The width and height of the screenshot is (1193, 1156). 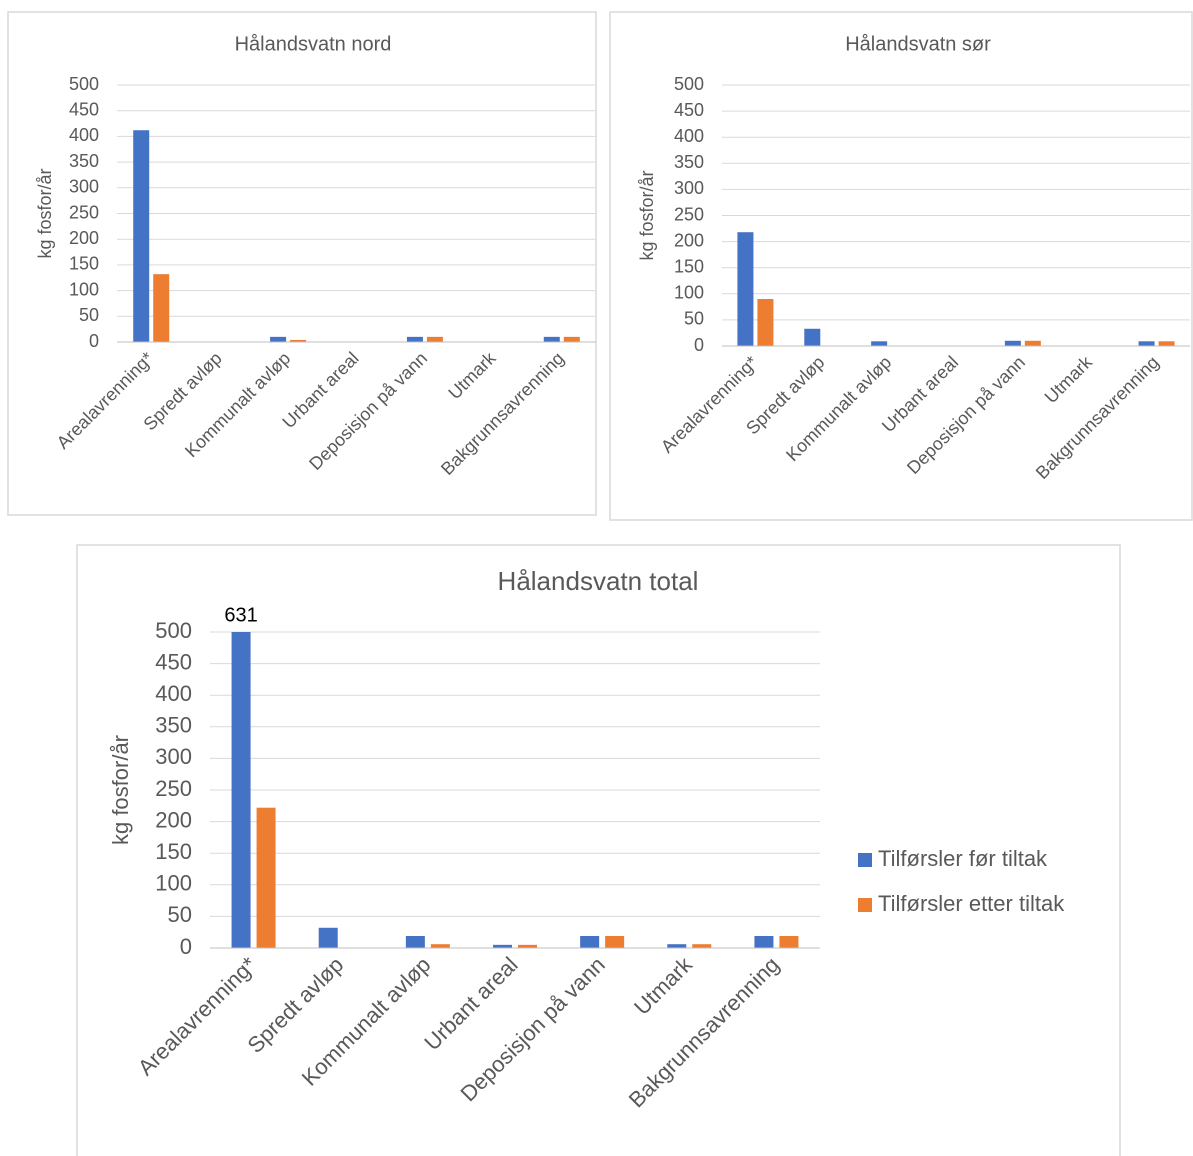 What do you see at coordinates (240, 615) in the screenshot?
I see `data-label: 631` at bounding box center [240, 615].